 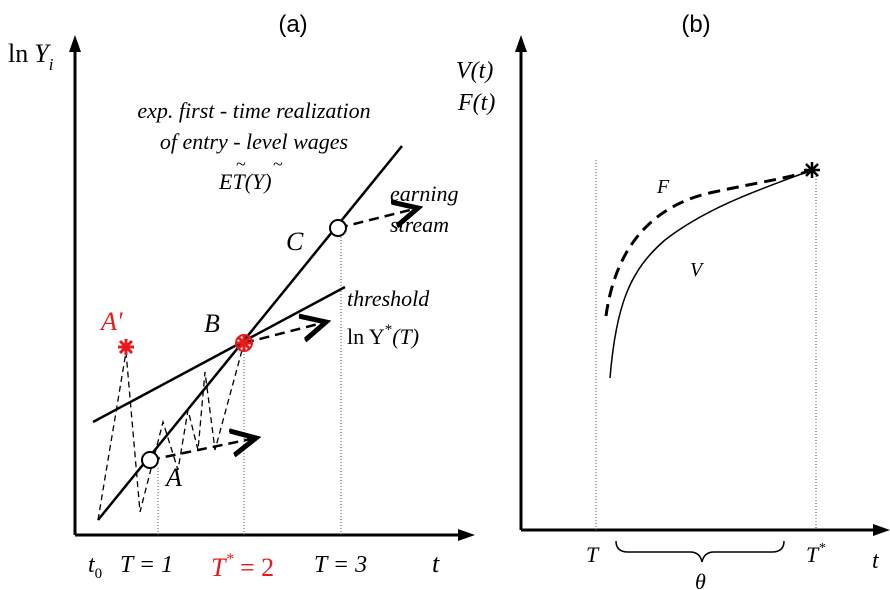 I want to click on threshold-label-2: ln Y*(T), so click(x=383, y=335).